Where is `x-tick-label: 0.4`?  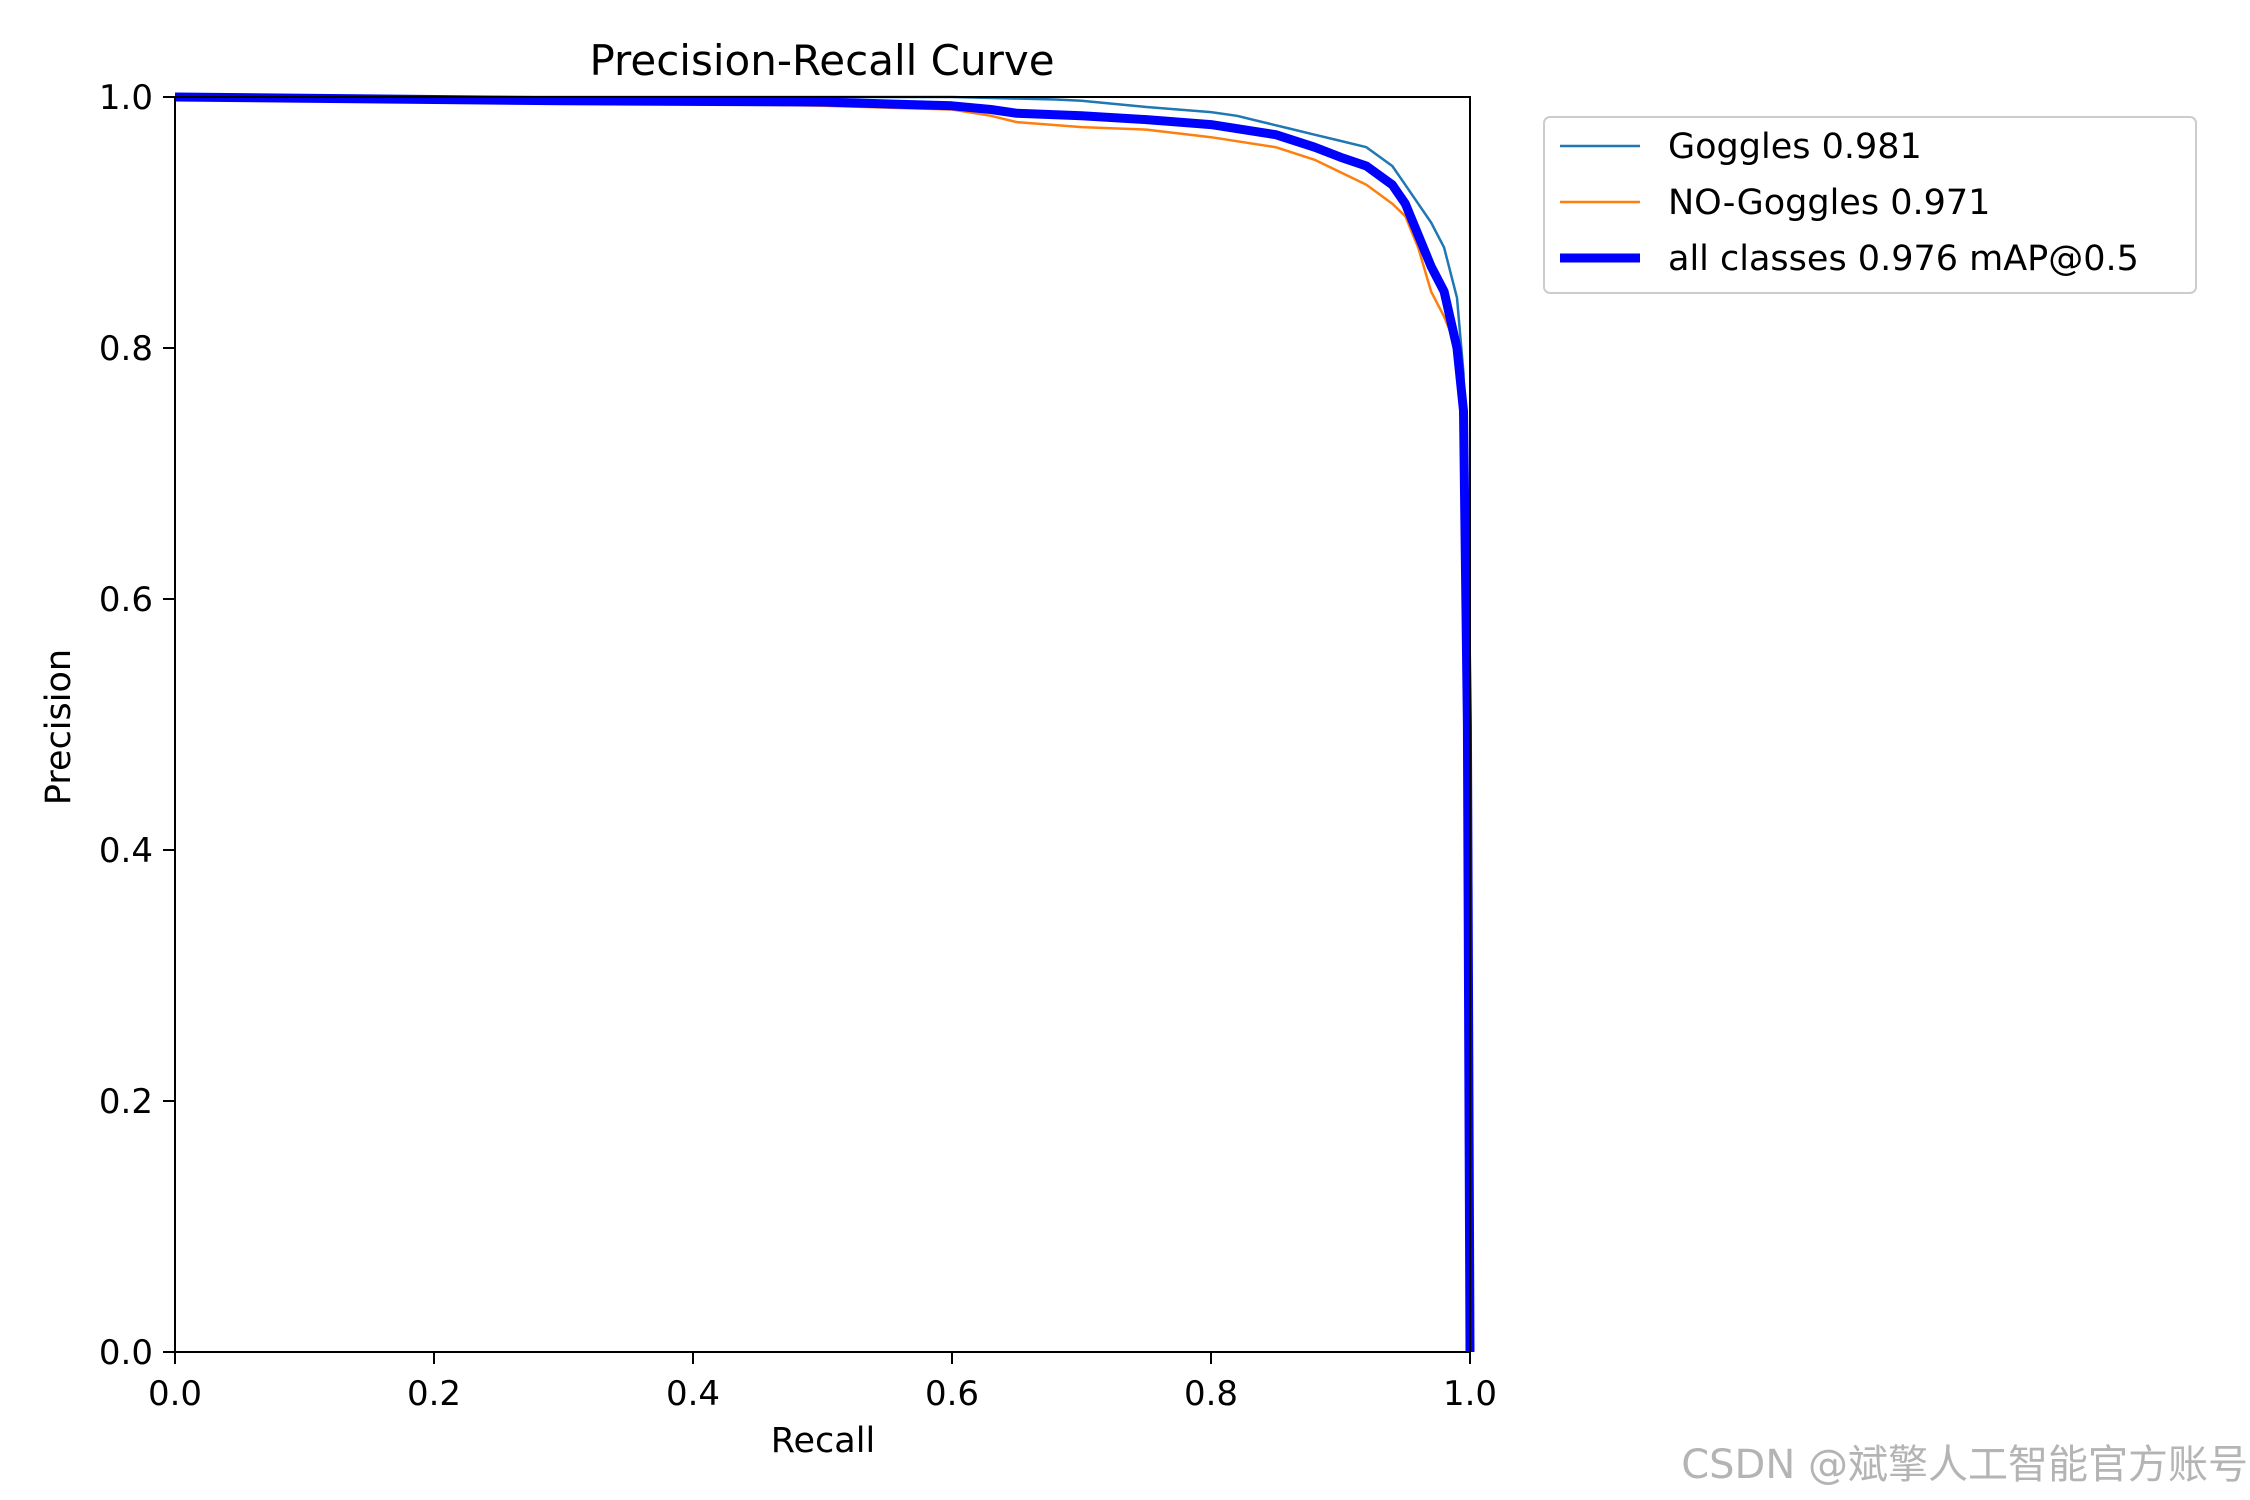 x-tick-label: 0.4 is located at coordinates (693, 1394).